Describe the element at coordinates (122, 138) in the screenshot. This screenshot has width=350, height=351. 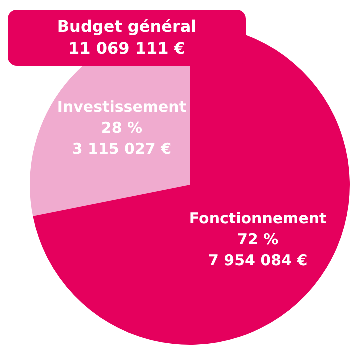
I see `data-label: 28 % 3 115 027 €` at that location.